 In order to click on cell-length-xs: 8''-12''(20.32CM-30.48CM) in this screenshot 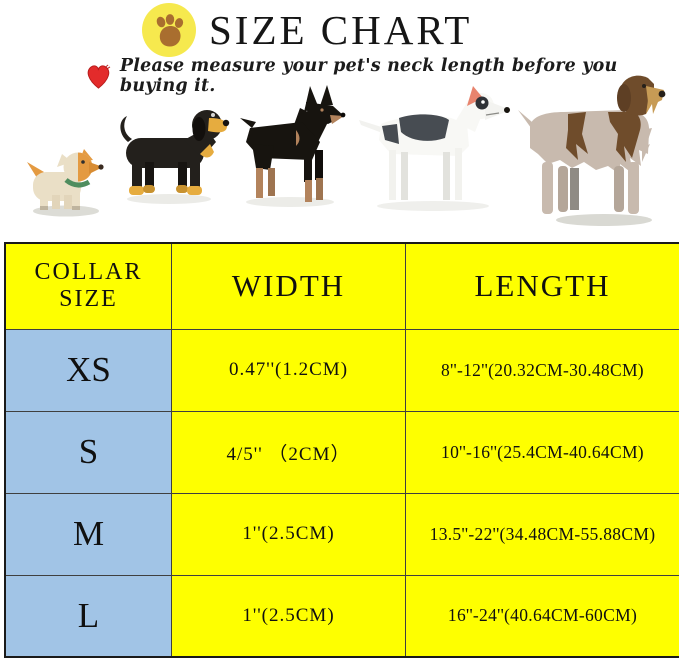, I will do `click(542, 370)`.